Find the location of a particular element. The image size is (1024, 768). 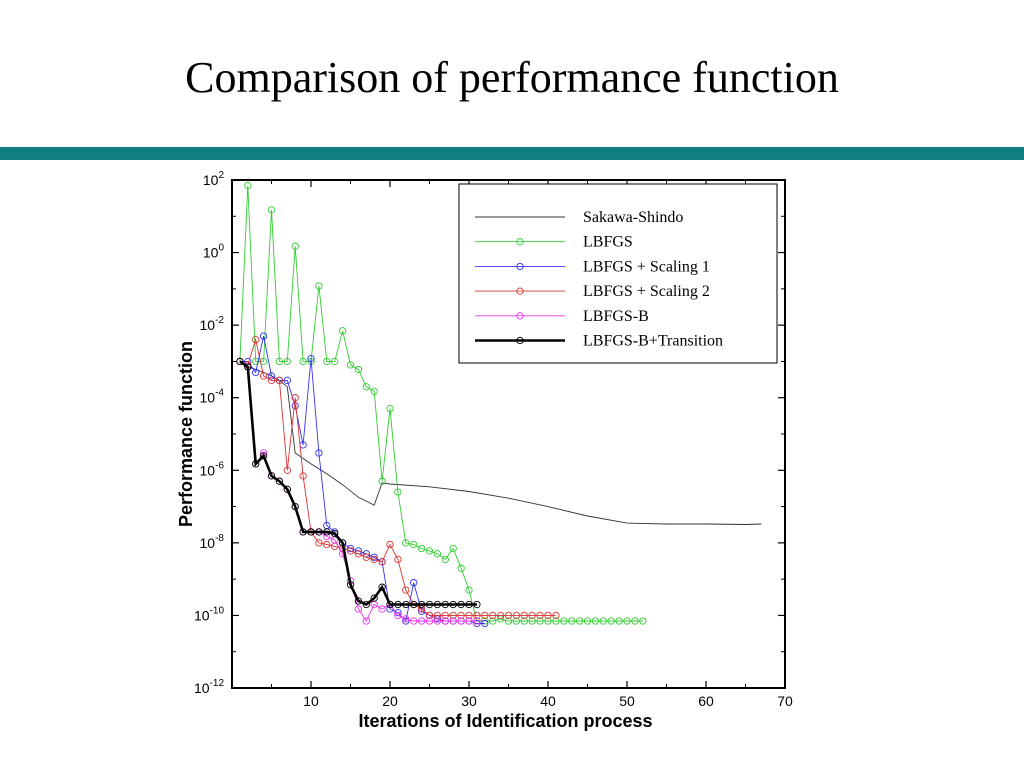

legend-label: LBFGS-B is located at coordinates (616, 316).